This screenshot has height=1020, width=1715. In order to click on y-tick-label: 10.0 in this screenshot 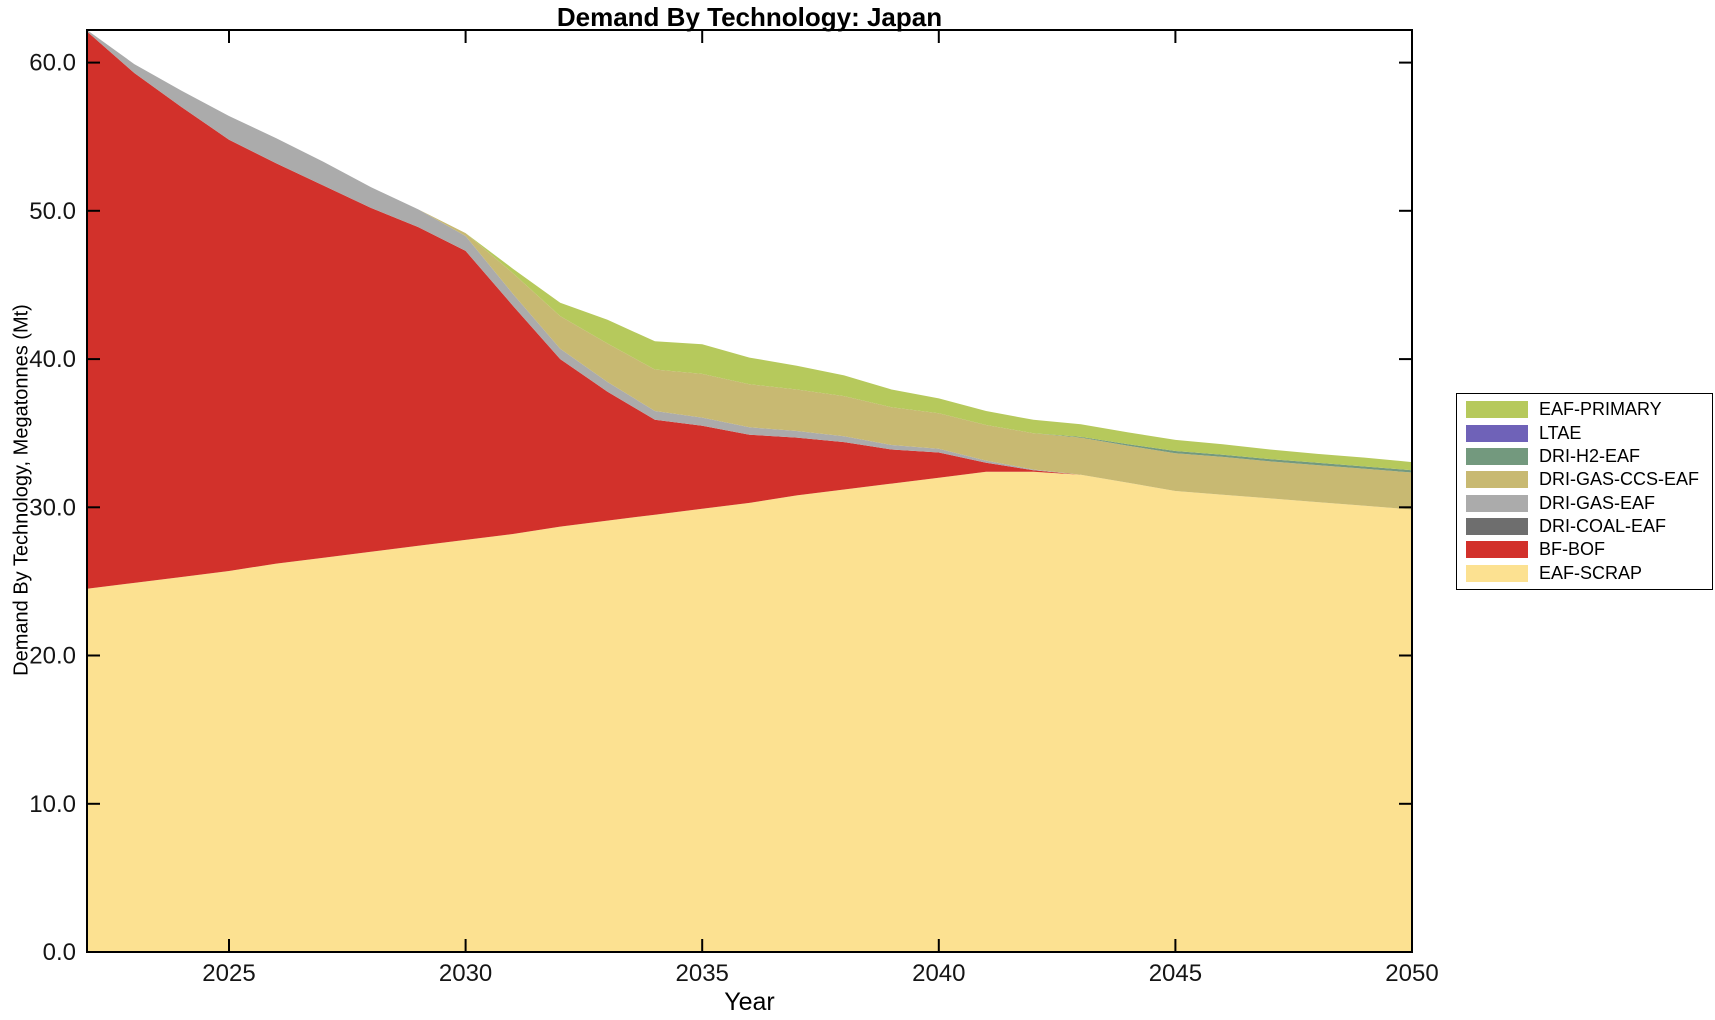, I will do `click(52, 804)`.